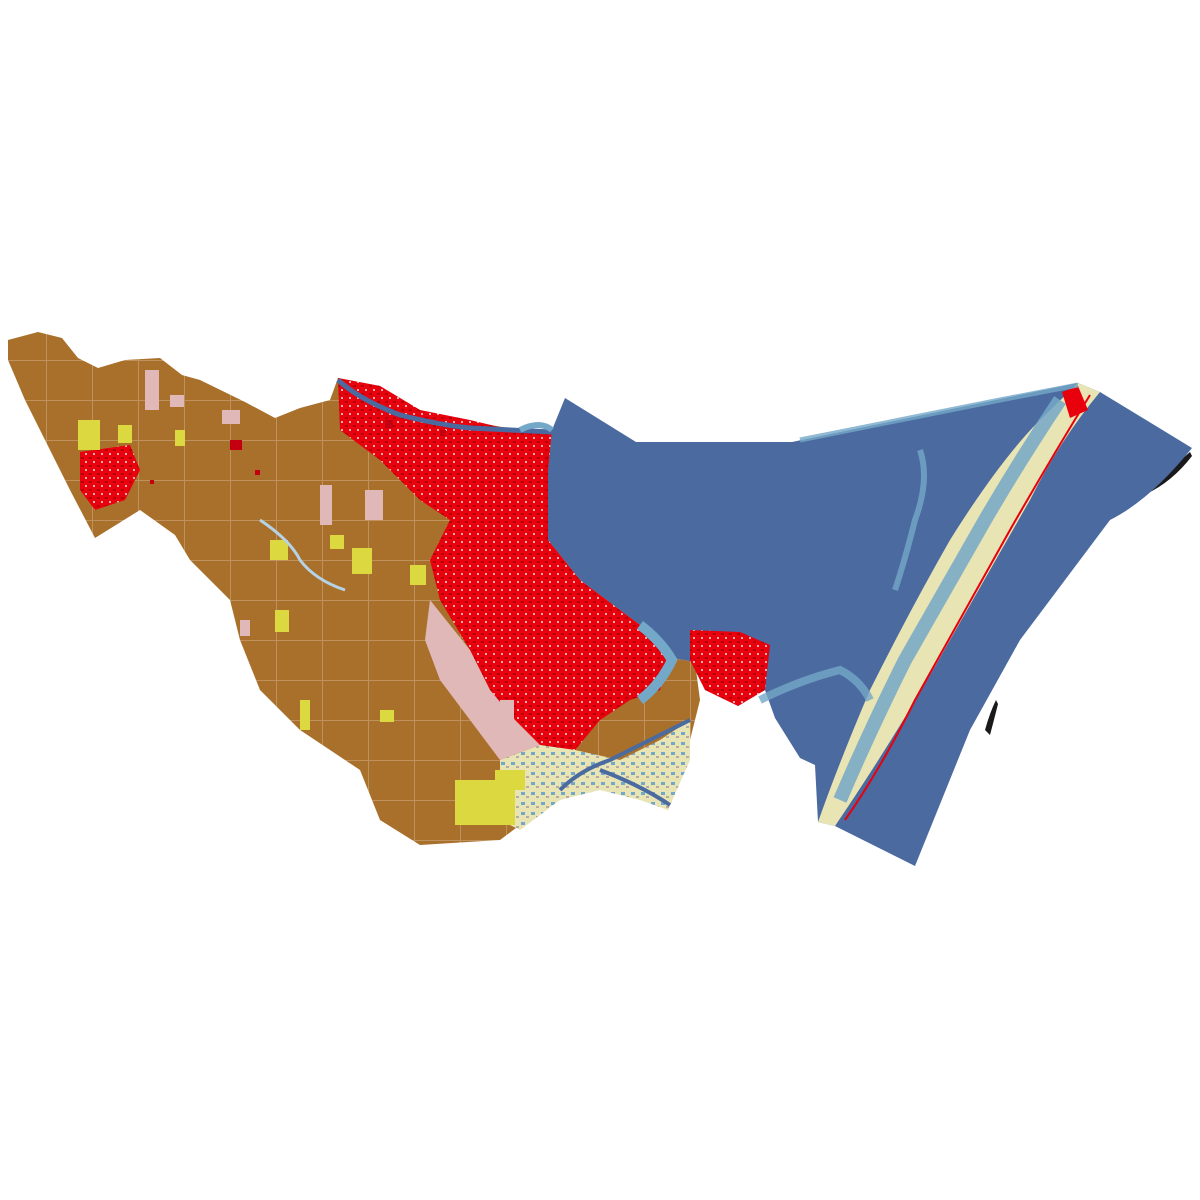  Describe the element at coordinates (624, 762) in the screenshot. I see `delta-channel` at that location.